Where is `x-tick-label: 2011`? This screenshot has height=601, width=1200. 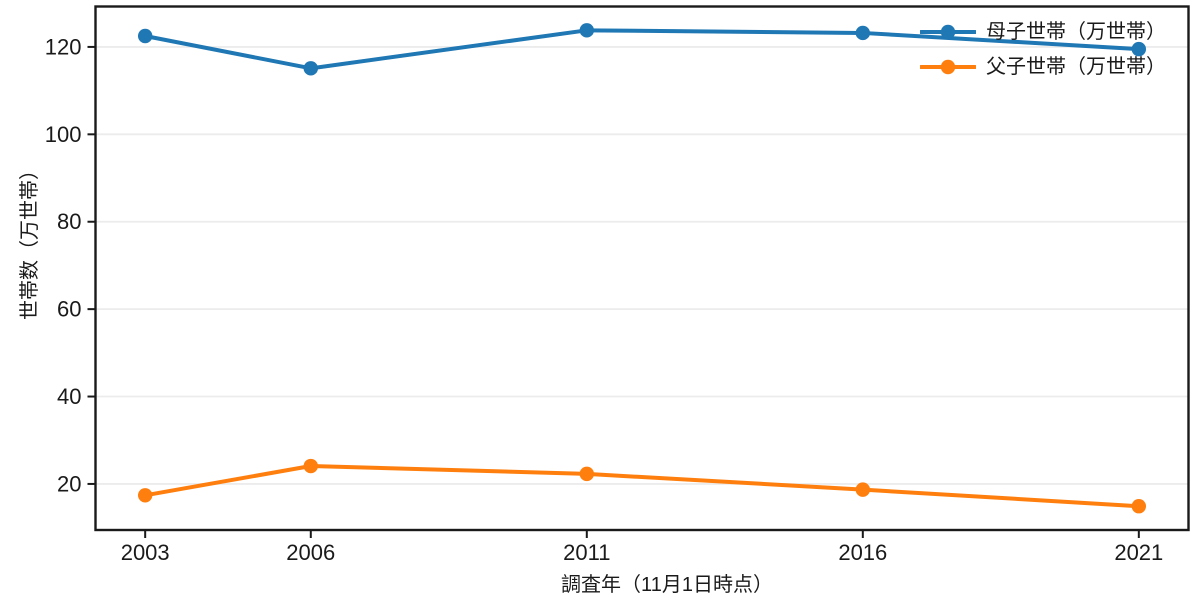 x-tick-label: 2011 is located at coordinates (586, 552).